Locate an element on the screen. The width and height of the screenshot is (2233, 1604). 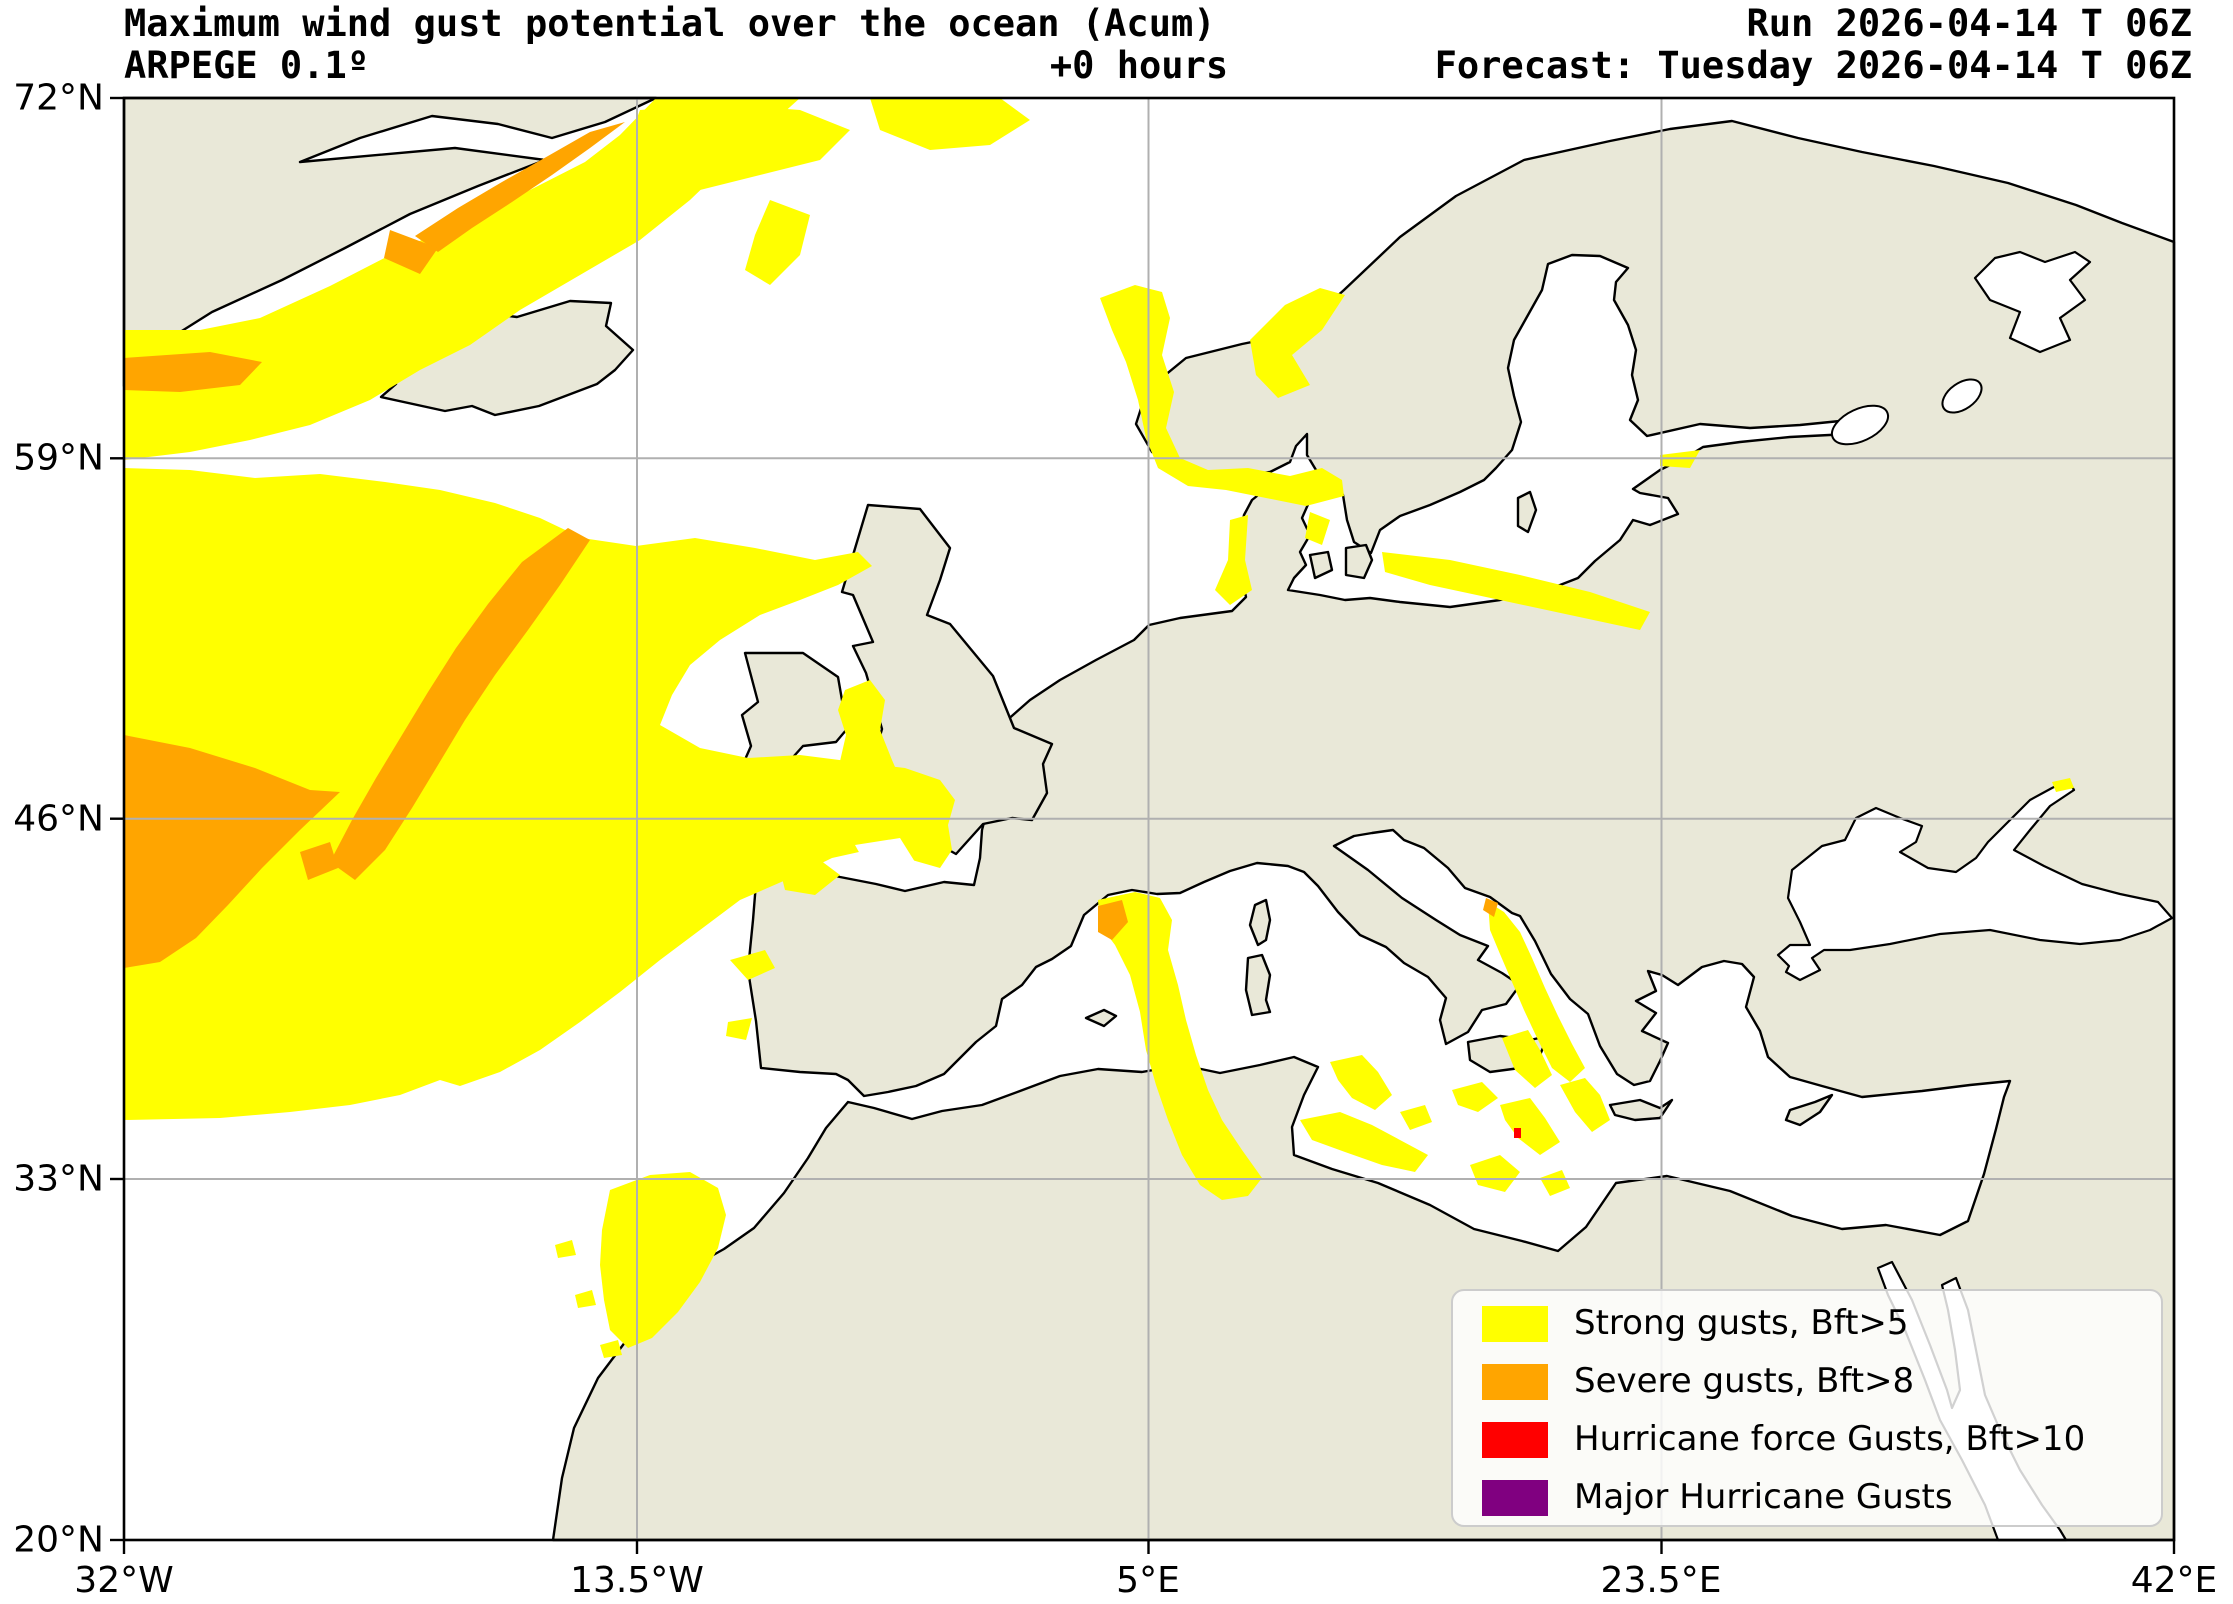
legend-item-strong: Strong gusts, Bft>5 is located at coordinates (1695, 1323).